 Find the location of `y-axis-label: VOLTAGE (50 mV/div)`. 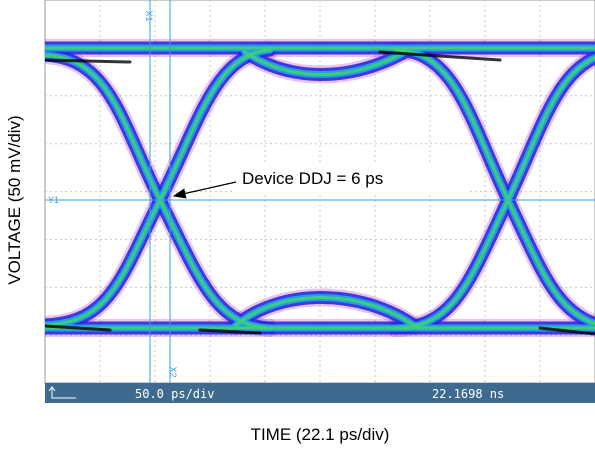

y-axis-label: VOLTAGE (50 mV/div) is located at coordinates (14, 199).